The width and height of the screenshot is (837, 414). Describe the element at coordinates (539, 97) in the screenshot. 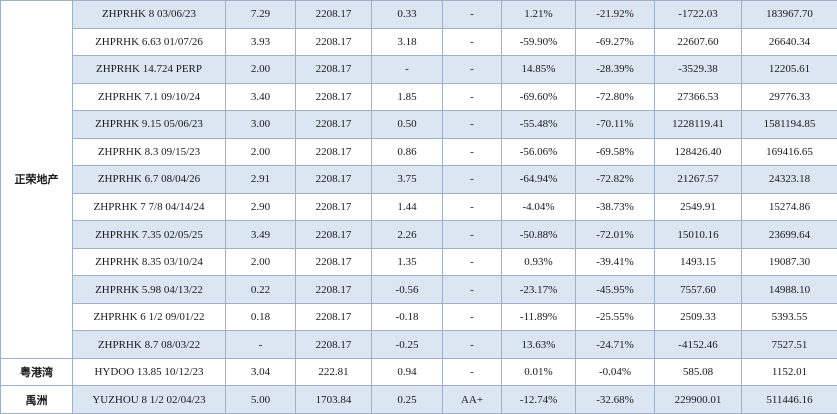

I see `pct1-cell: -69.60%` at that location.